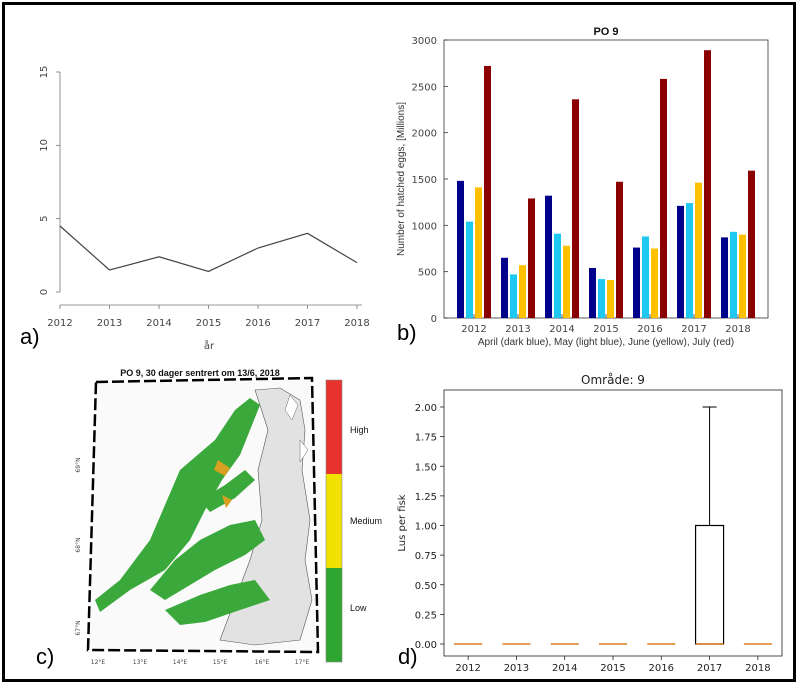  What do you see at coordinates (424, 226) in the screenshot?
I see `panel-b-y-tick-label: 1000` at bounding box center [424, 226].